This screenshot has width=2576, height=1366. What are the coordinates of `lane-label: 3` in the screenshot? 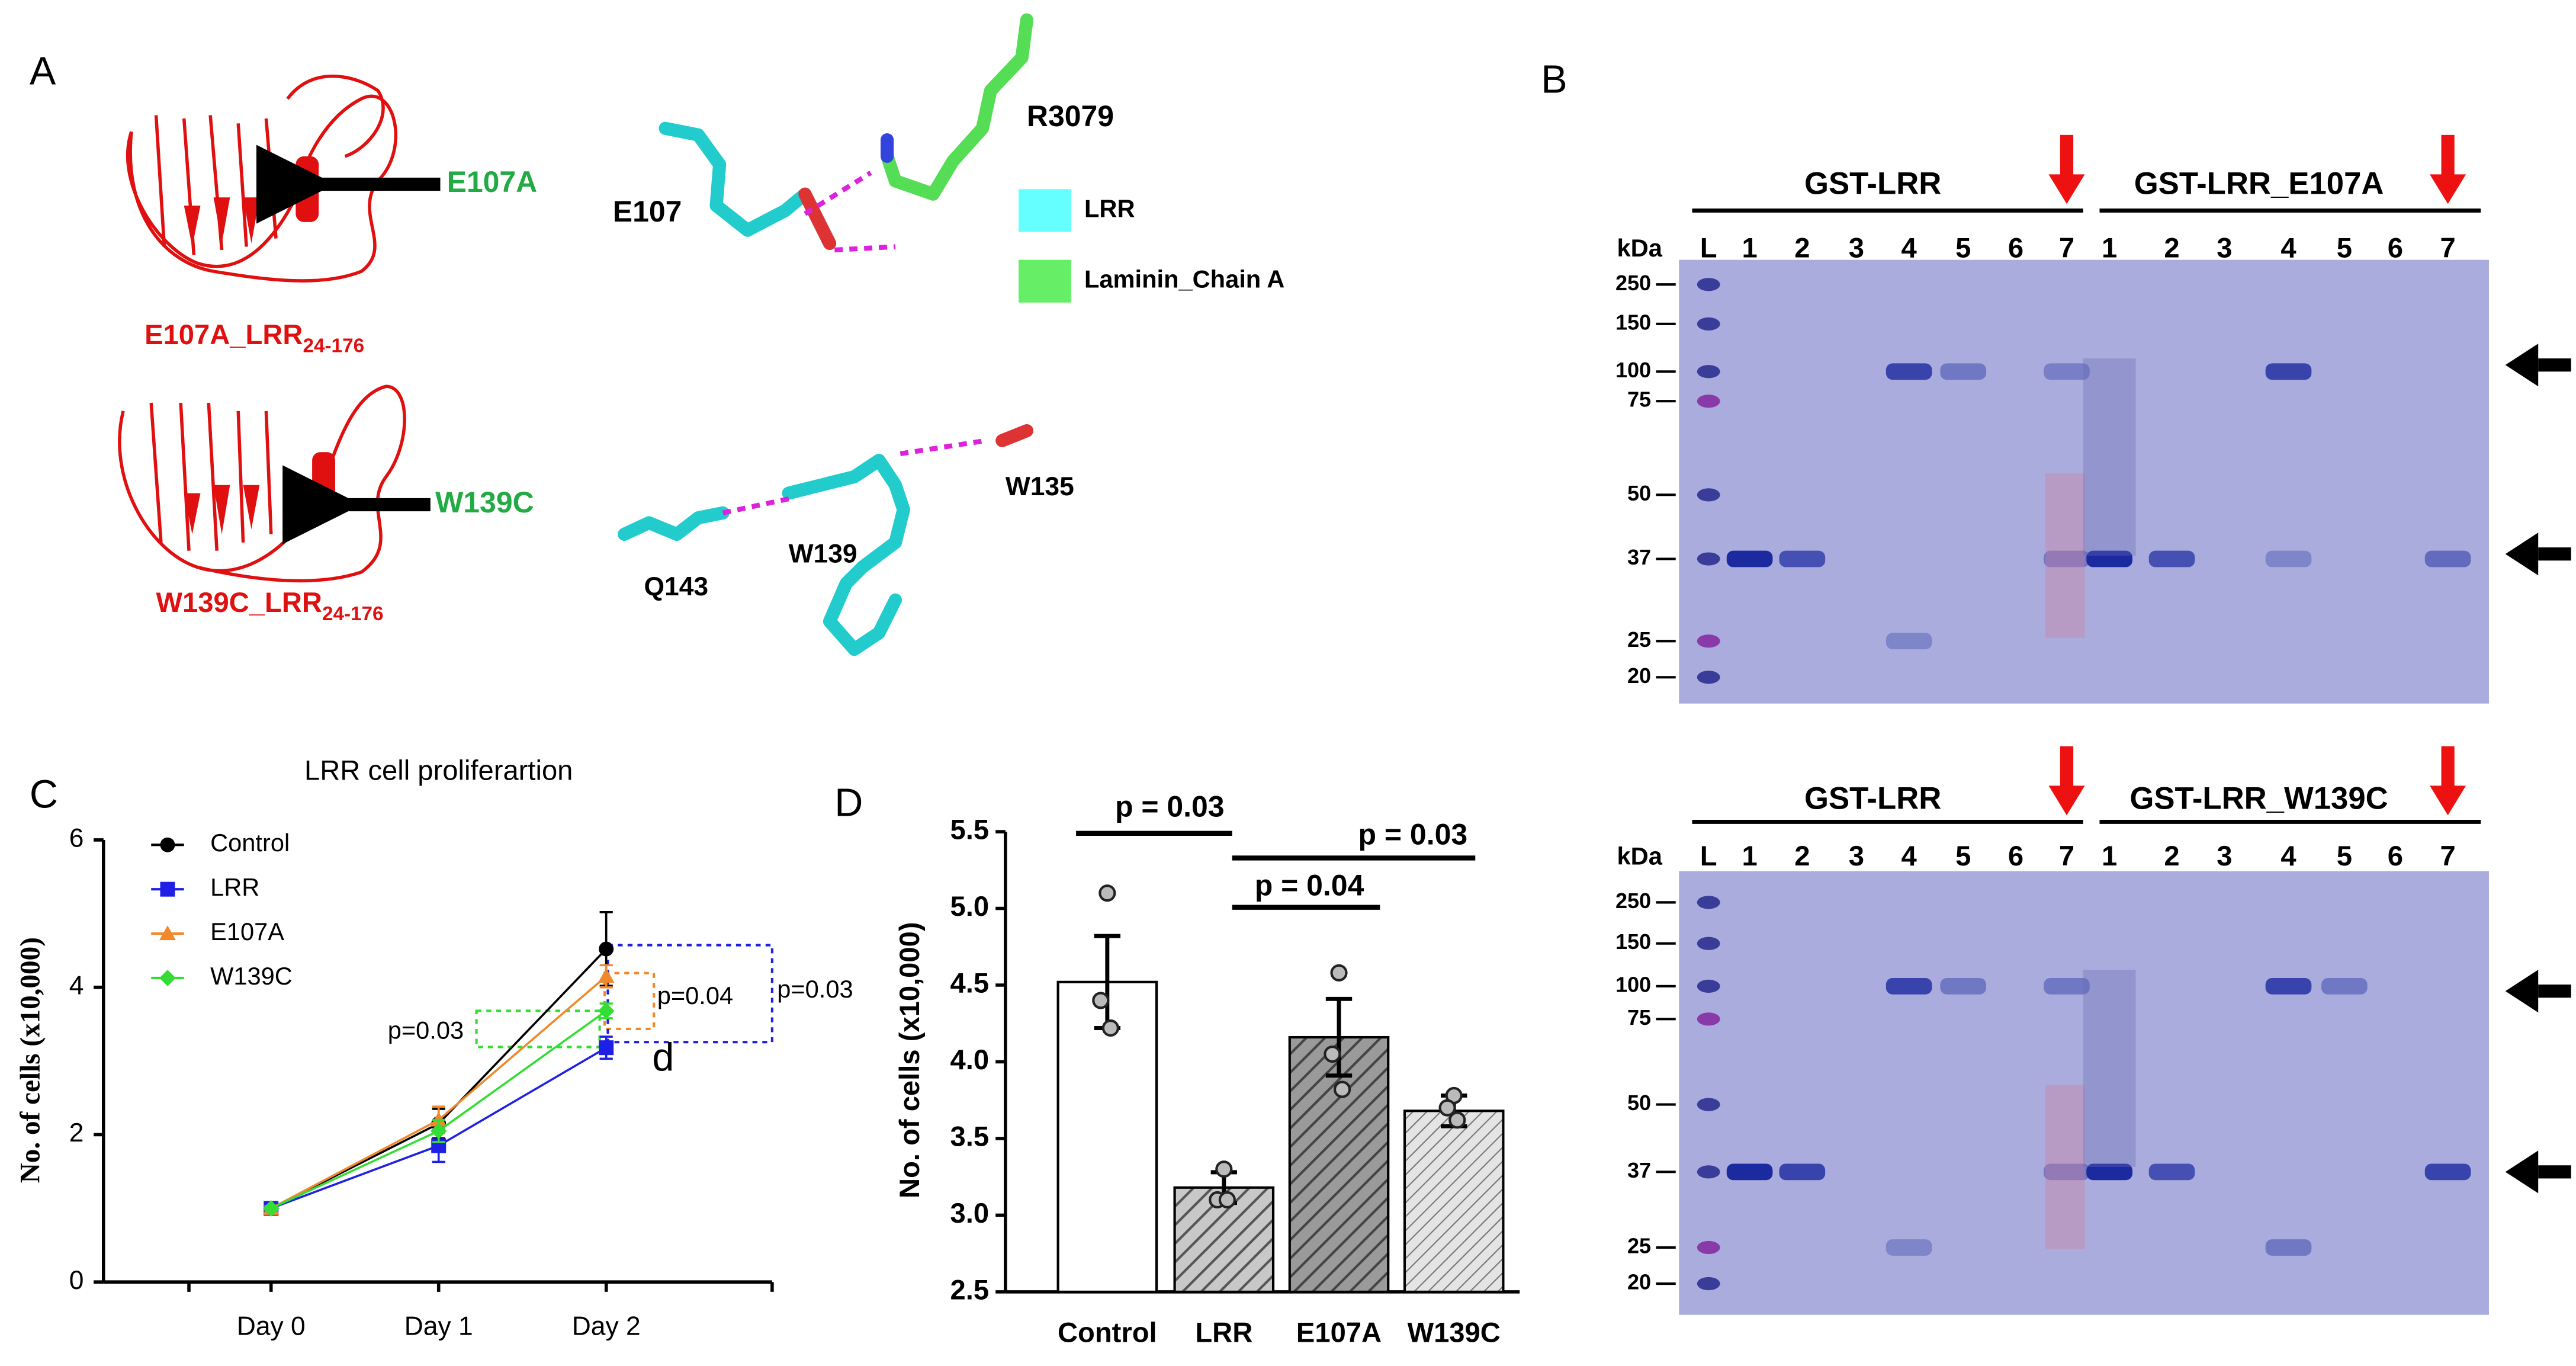 It's located at (1856, 855).